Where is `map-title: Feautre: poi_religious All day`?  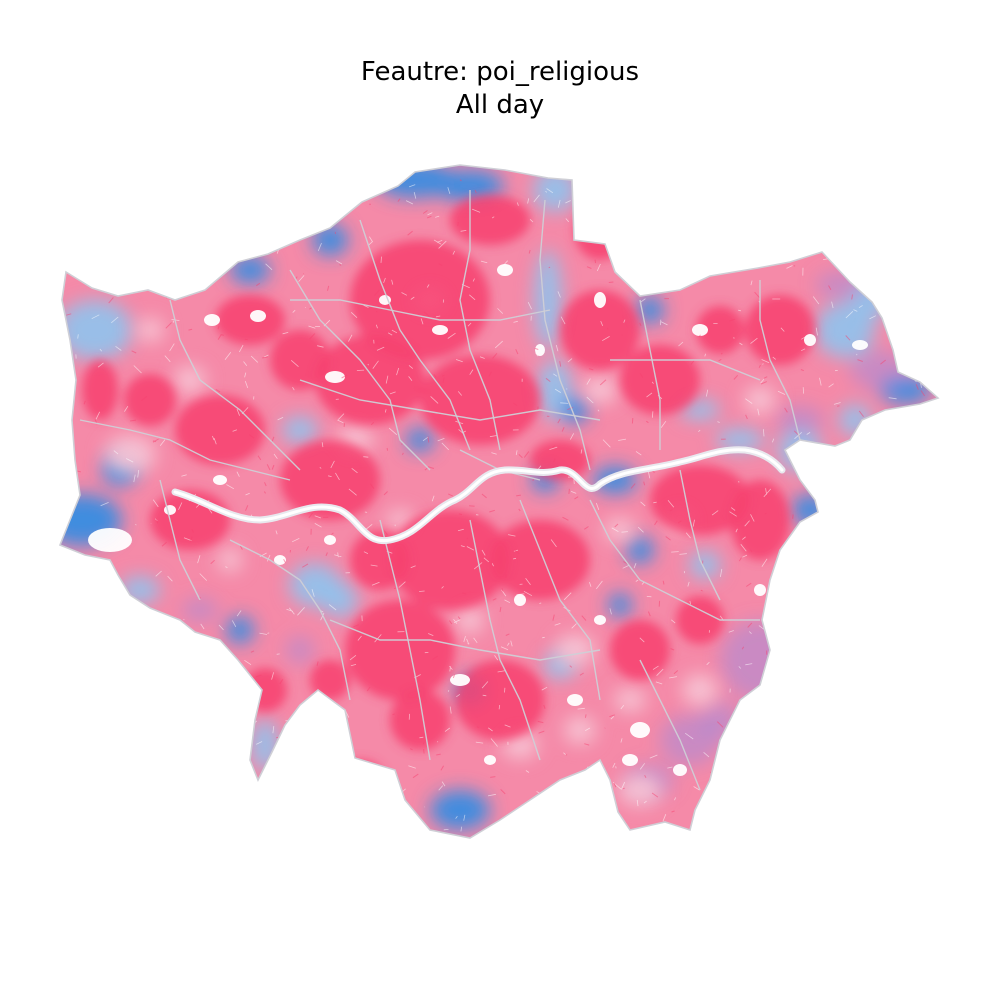
map-title: Feautre: poi_religious All day is located at coordinates (500, 89).